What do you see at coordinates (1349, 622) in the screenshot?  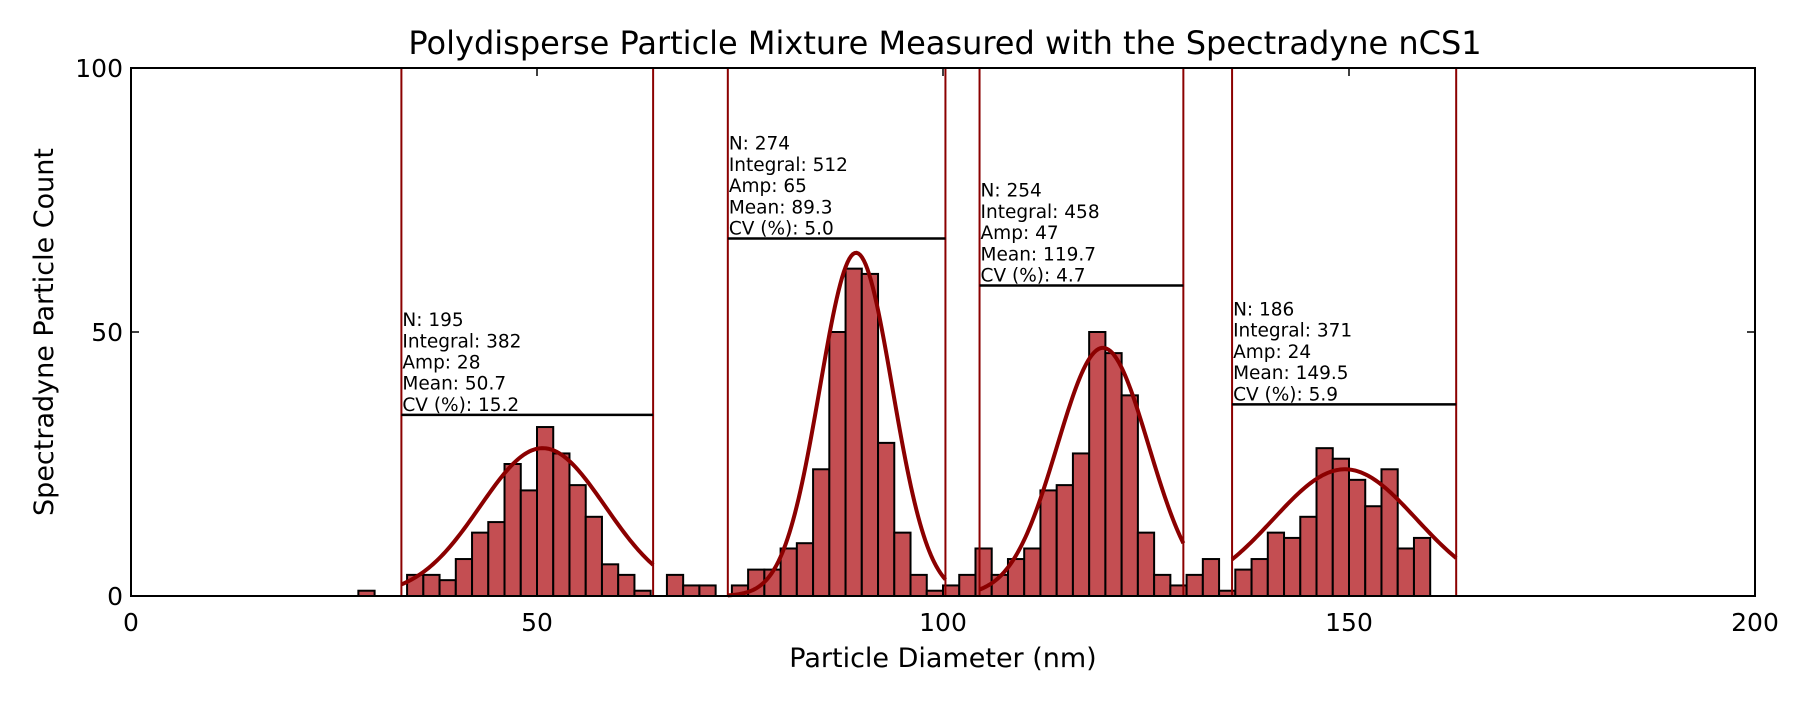 I see `x-tick-label: 150` at bounding box center [1349, 622].